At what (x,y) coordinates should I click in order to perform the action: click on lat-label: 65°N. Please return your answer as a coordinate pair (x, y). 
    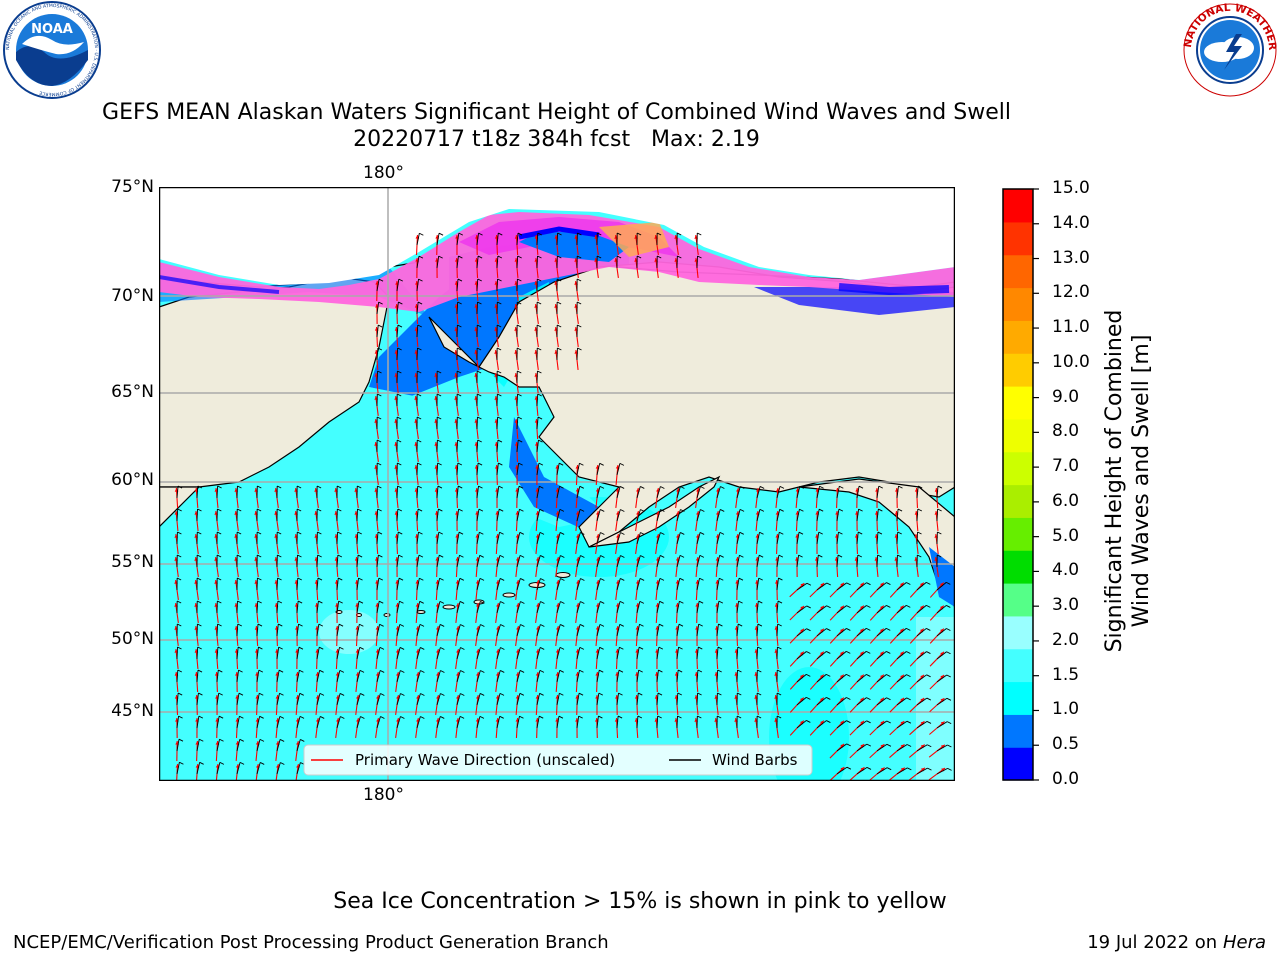
    Looking at the image, I should click on (132, 392).